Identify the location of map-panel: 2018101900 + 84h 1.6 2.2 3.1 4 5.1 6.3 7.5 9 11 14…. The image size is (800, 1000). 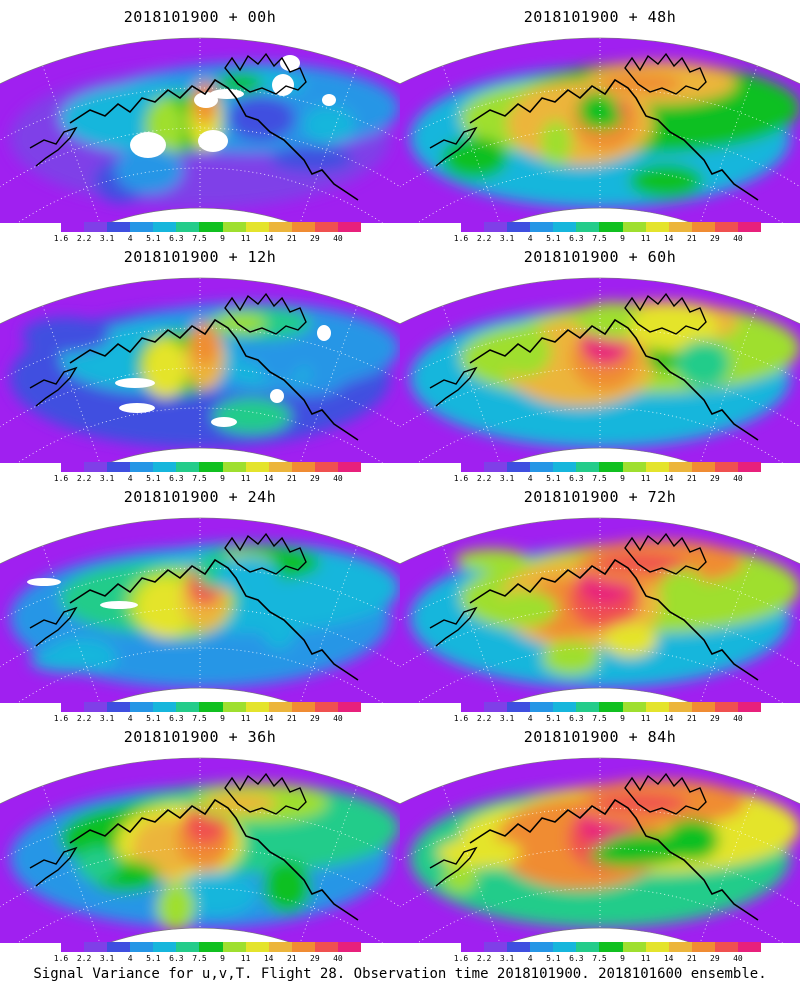
(600, 845).